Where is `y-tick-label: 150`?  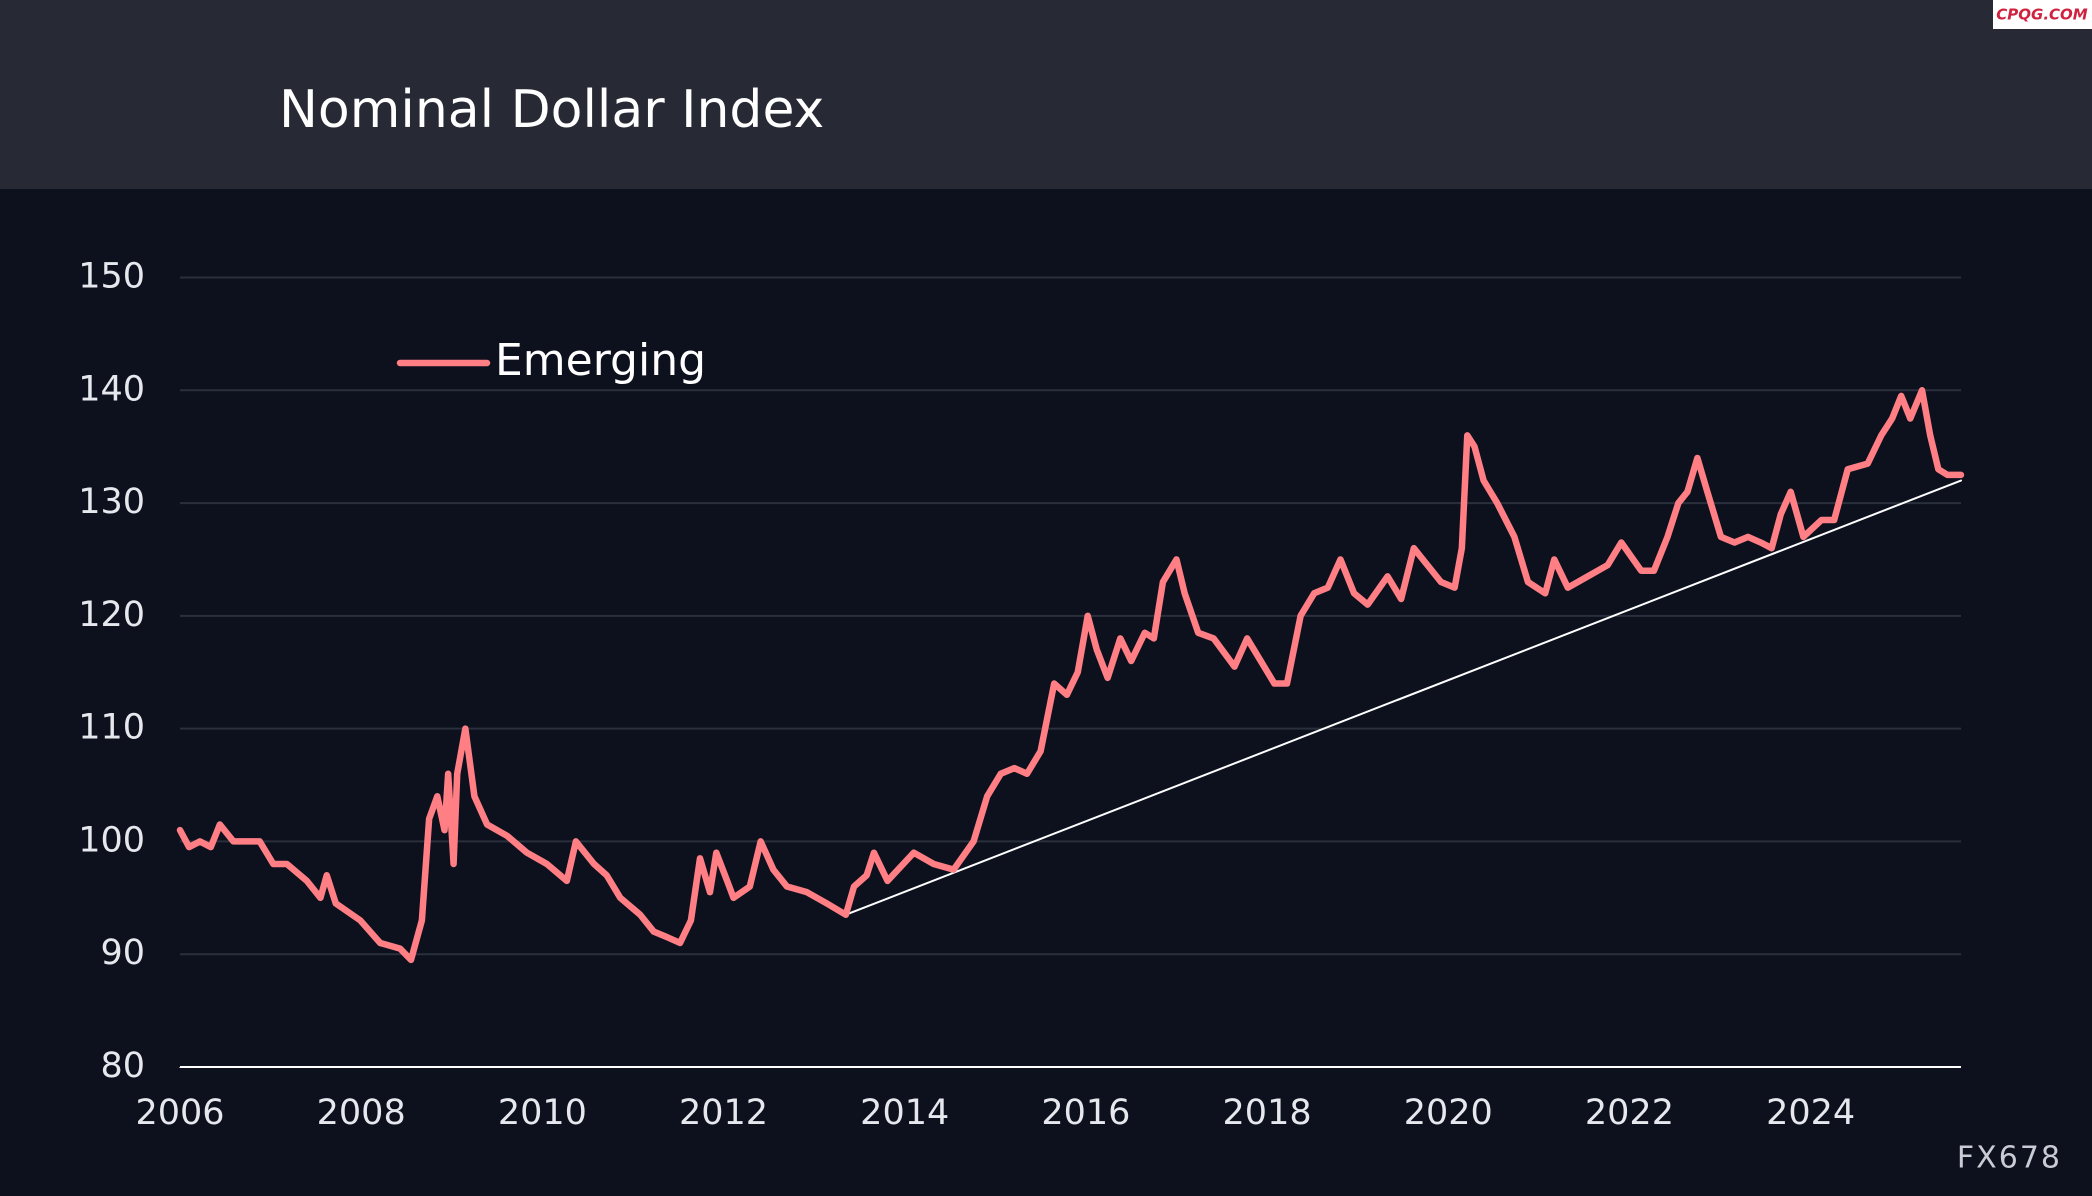 y-tick-label: 150 is located at coordinates (111, 277).